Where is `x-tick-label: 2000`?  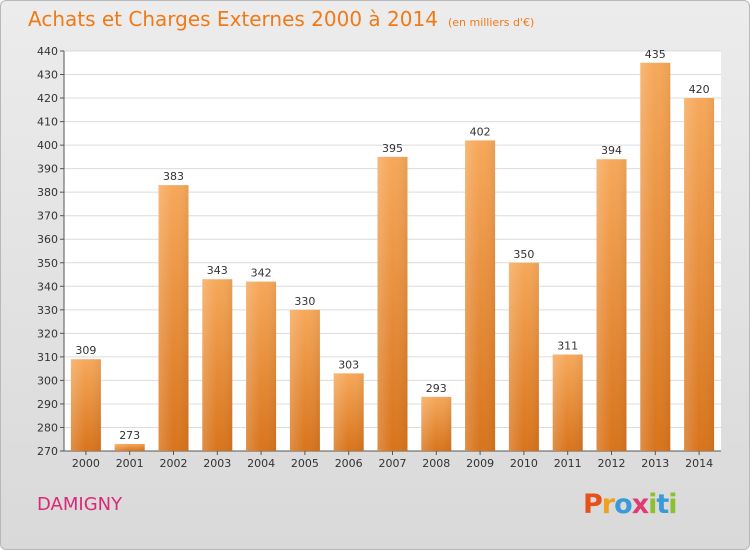
x-tick-label: 2000 is located at coordinates (86, 463).